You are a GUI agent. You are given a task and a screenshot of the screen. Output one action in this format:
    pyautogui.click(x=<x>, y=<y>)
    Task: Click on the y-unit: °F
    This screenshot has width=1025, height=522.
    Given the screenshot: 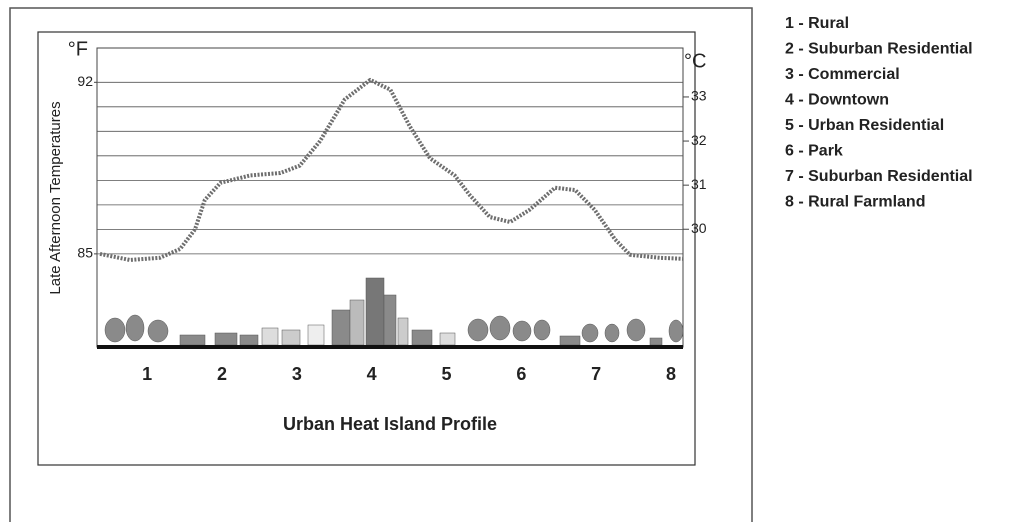 What is the action you would take?
    pyautogui.click(x=78, y=49)
    